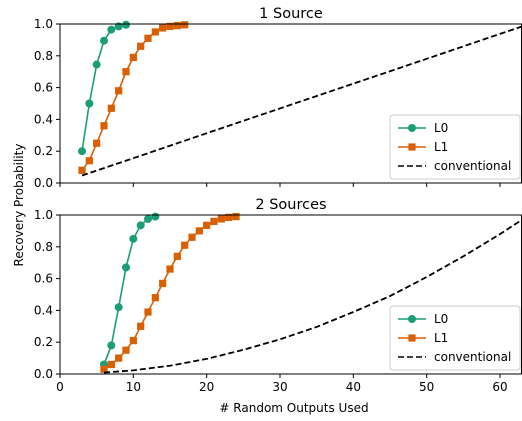 The image size is (522, 421). I want to click on x-tick-label: 40, so click(353, 387).